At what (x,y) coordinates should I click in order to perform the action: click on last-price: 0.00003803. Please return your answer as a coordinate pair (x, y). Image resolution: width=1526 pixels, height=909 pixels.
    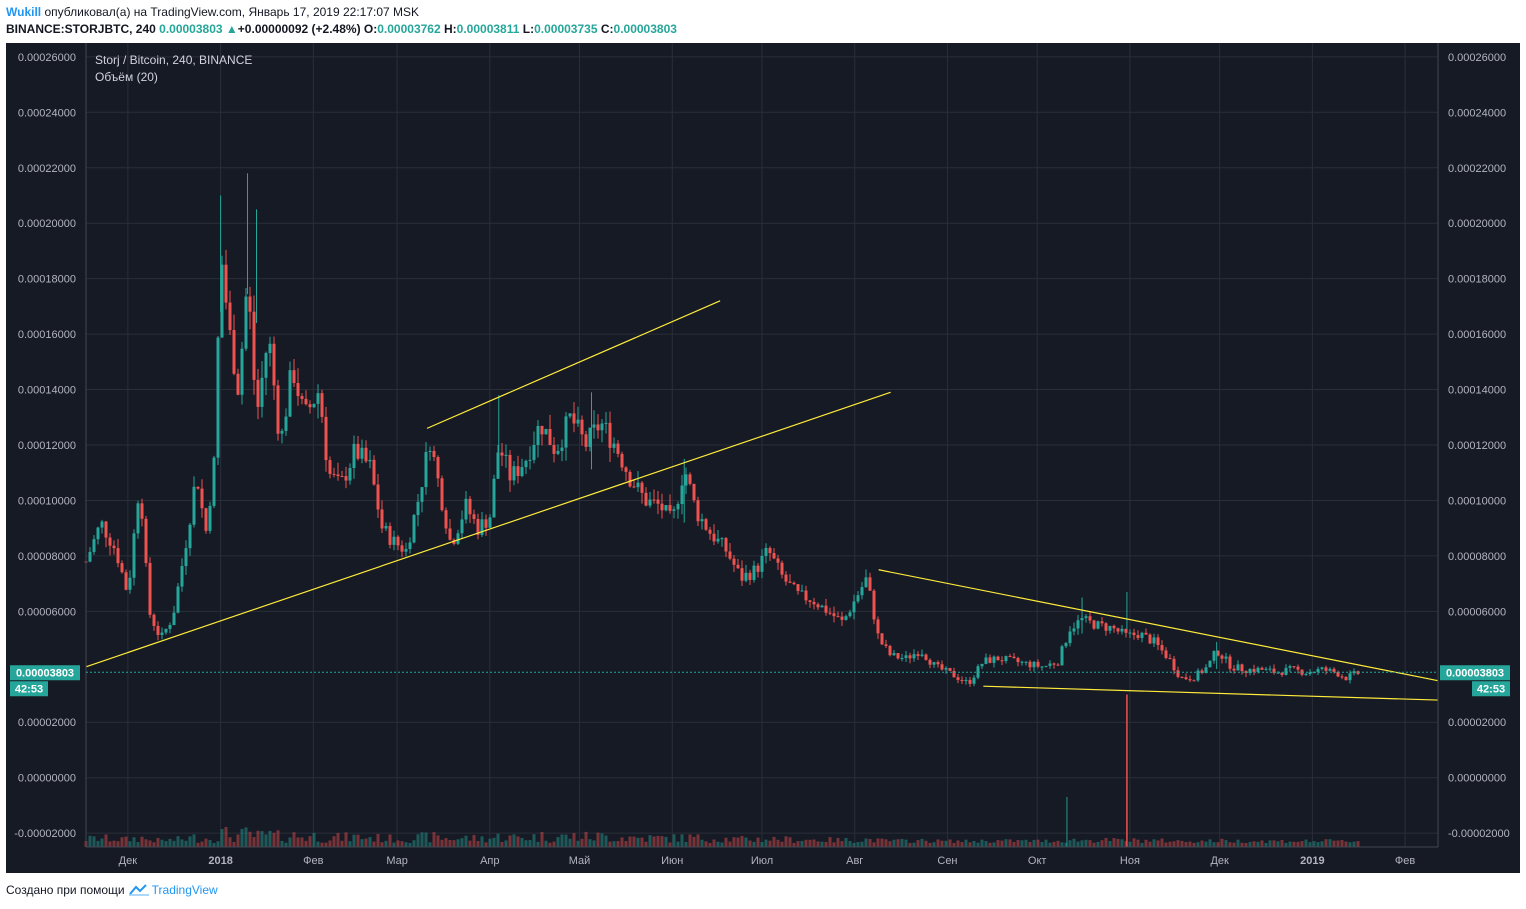
    Looking at the image, I should click on (191, 29).